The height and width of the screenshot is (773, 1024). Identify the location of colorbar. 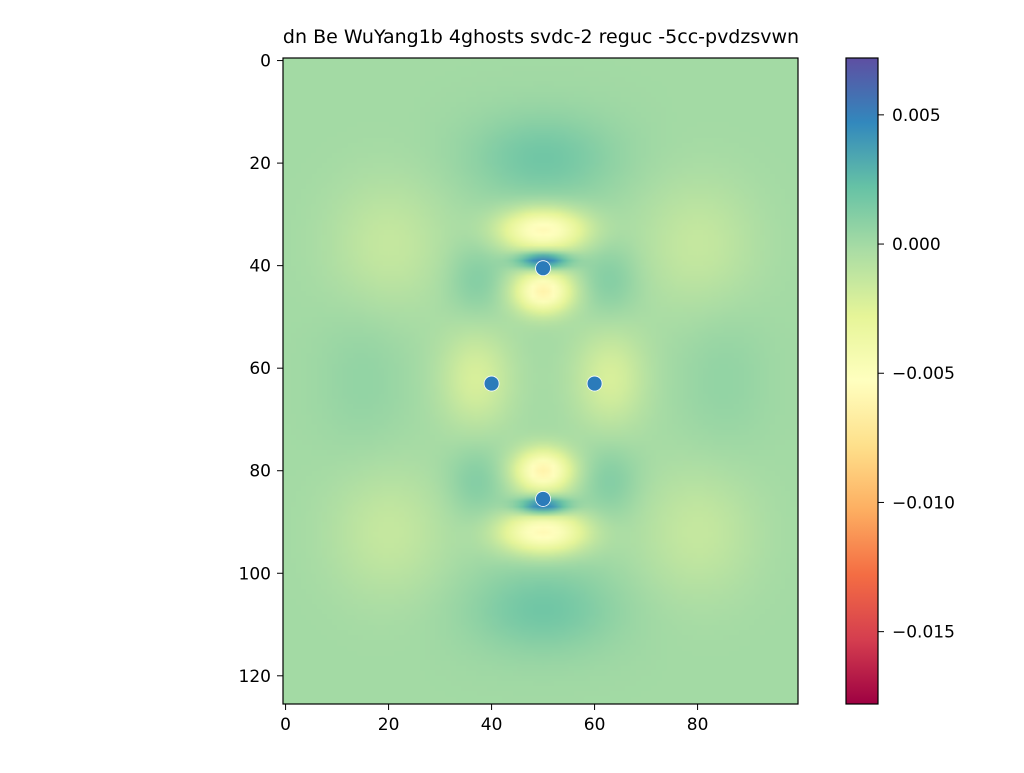
(862, 381).